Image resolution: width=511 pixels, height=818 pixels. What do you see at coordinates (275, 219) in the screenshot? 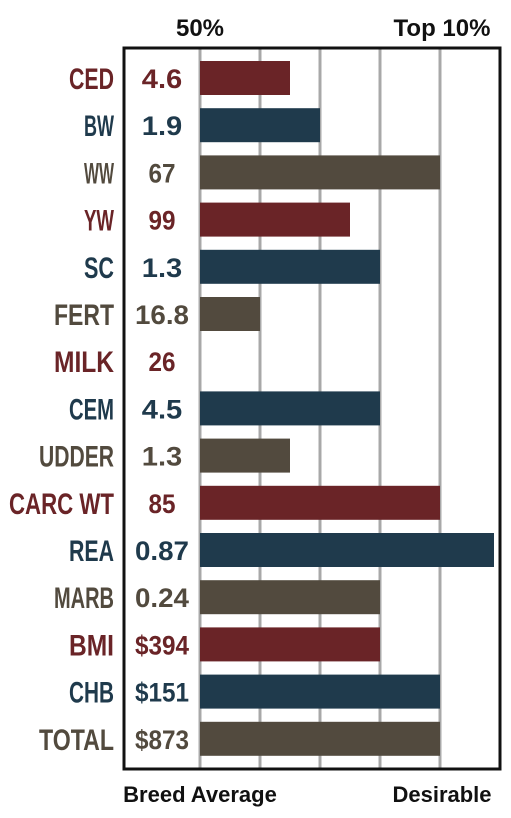
I see `bar-yw` at bounding box center [275, 219].